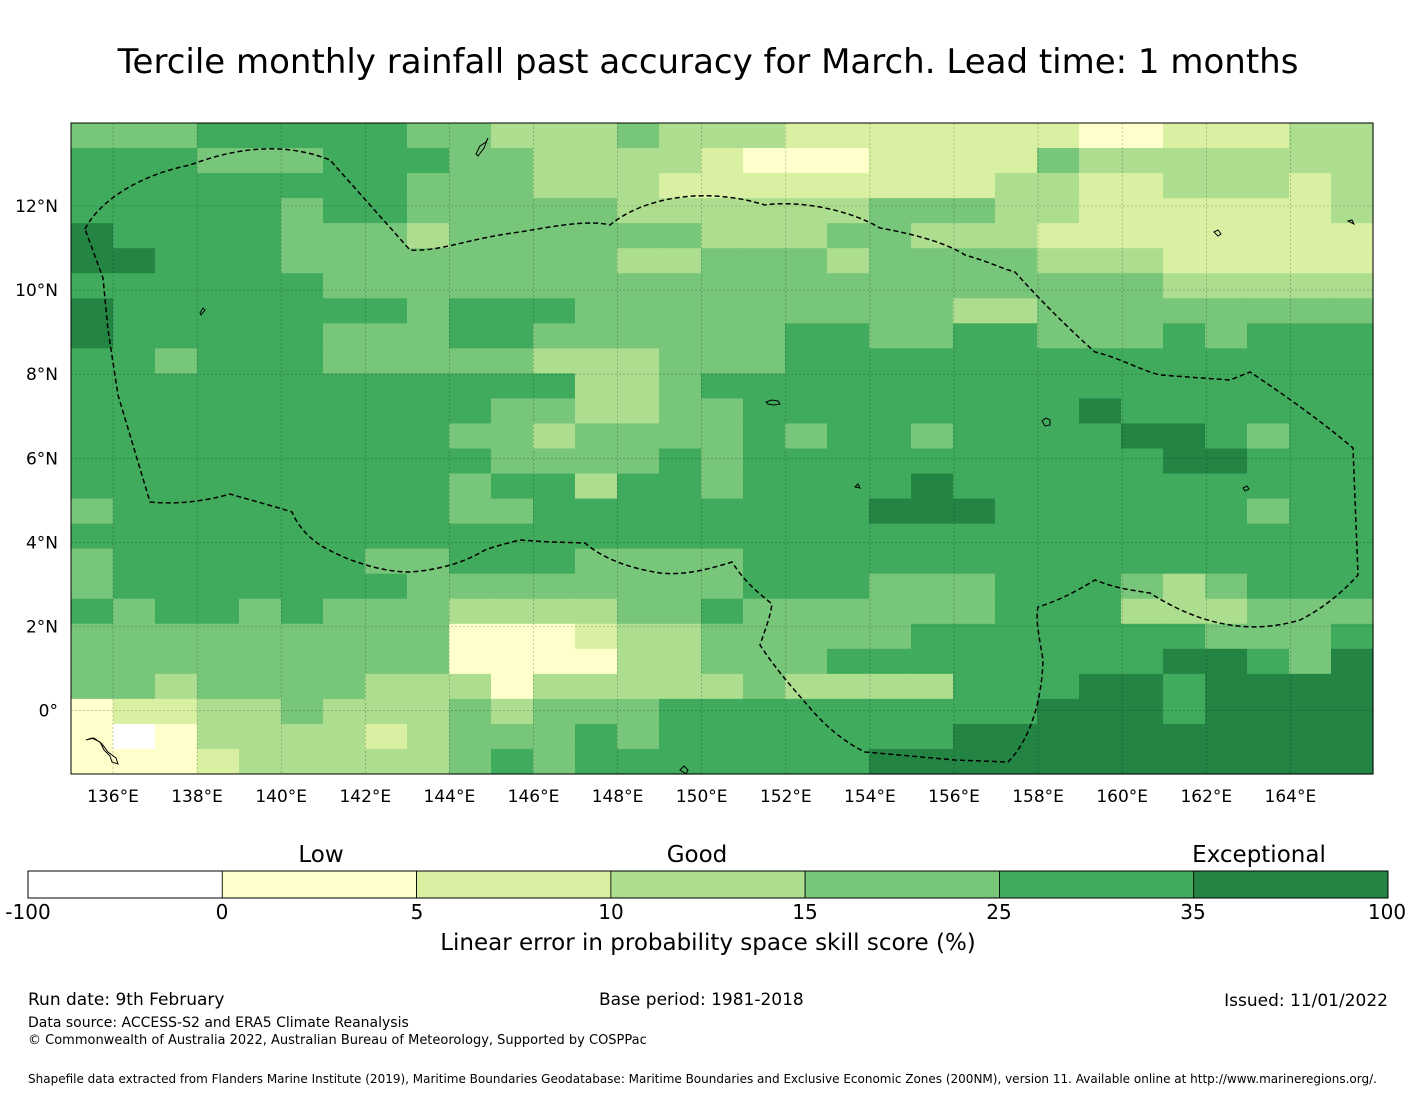  I want to click on longitude-label: 142°E, so click(365, 797).